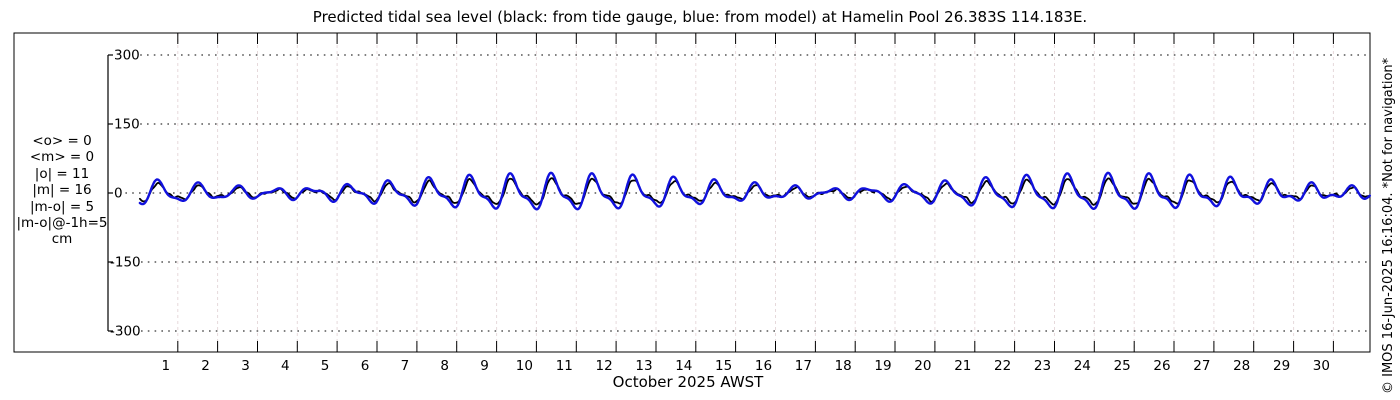  What do you see at coordinates (325, 366) in the screenshot?
I see `x-tick-label: 5` at bounding box center [325, 366].